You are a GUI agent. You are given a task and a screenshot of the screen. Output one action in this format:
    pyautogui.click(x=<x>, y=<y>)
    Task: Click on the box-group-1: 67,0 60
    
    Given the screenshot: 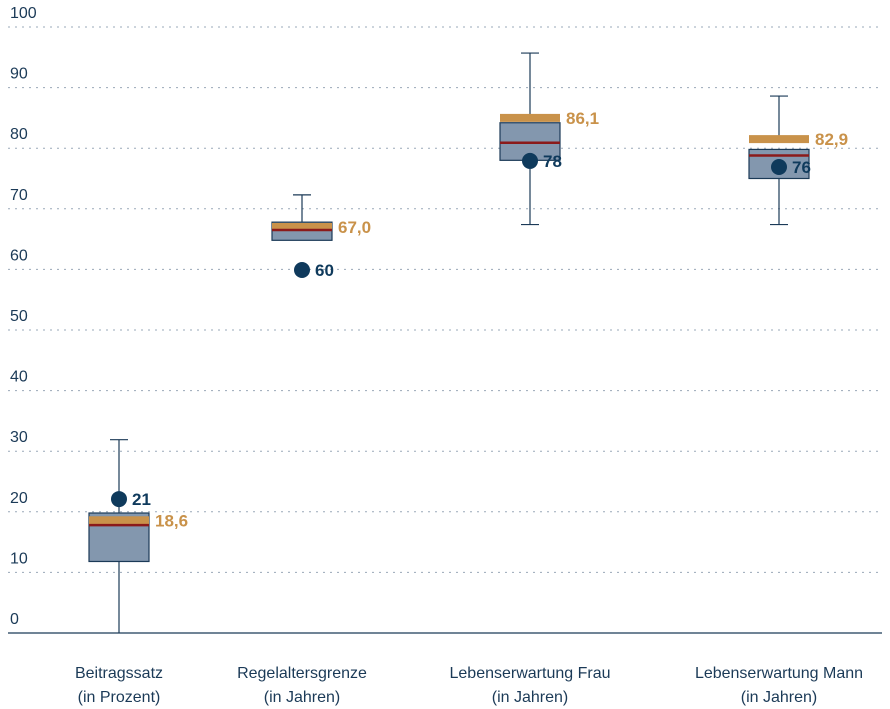 What is the action you would take?
    pyautogui.click(x=321, y=237)
    